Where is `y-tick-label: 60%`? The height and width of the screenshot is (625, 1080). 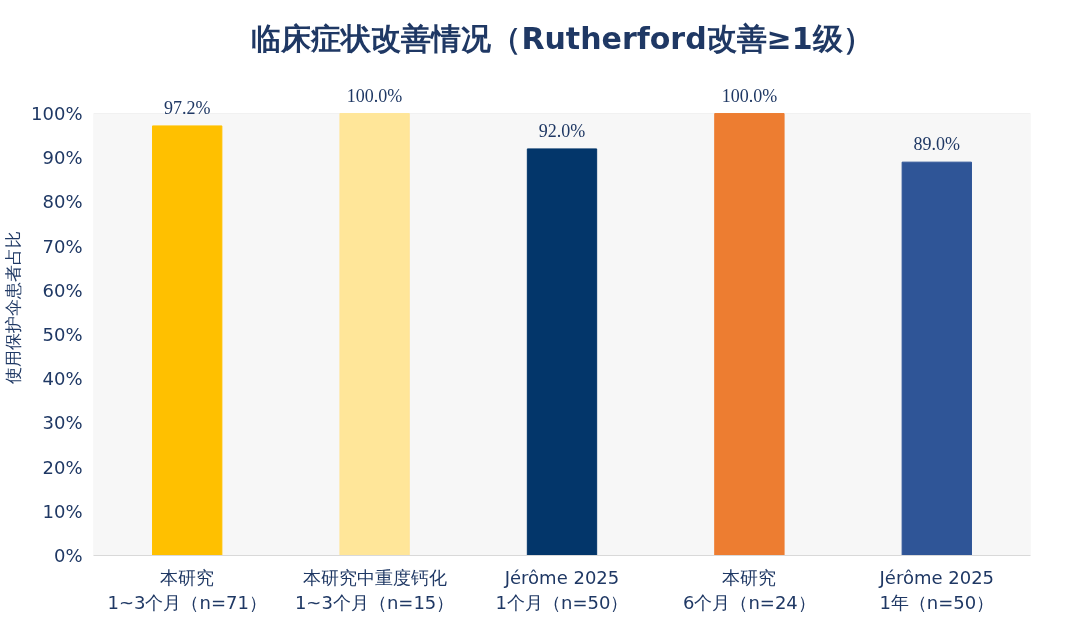 y-tick-label: 60% is located at coordinates (62, 290).